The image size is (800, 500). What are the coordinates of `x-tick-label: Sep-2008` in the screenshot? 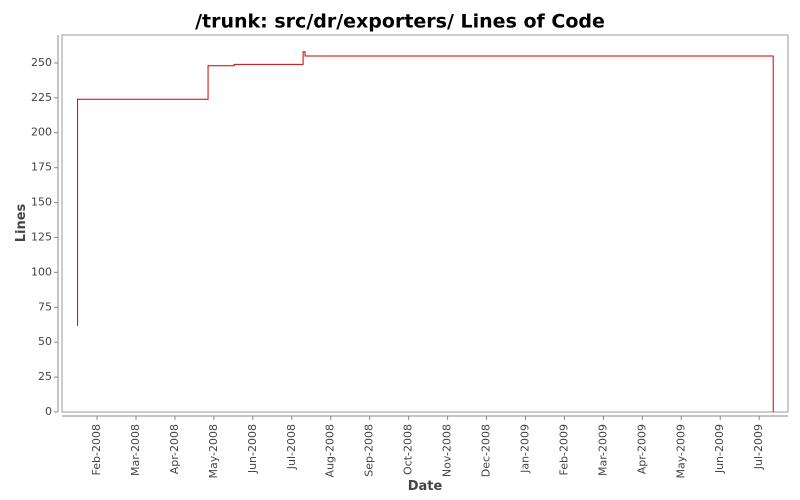 It's located at (369, 450).